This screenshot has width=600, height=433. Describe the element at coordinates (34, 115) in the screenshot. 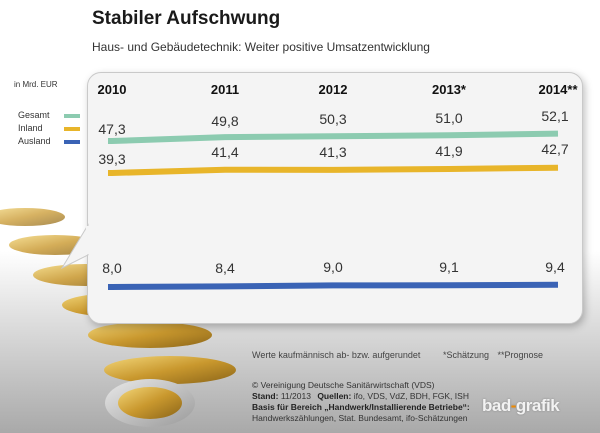

I see `legend-label-gesamt: Gesamt` at that location.